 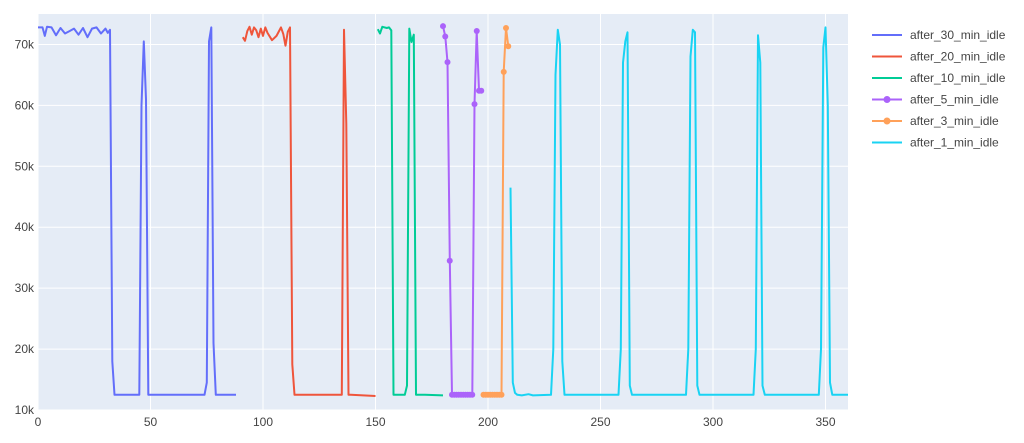 What do you see at coordinates (958, 35) in the screenshot?
I see `legend-label: after_30_min_idle` at bounding box center [958, 35].